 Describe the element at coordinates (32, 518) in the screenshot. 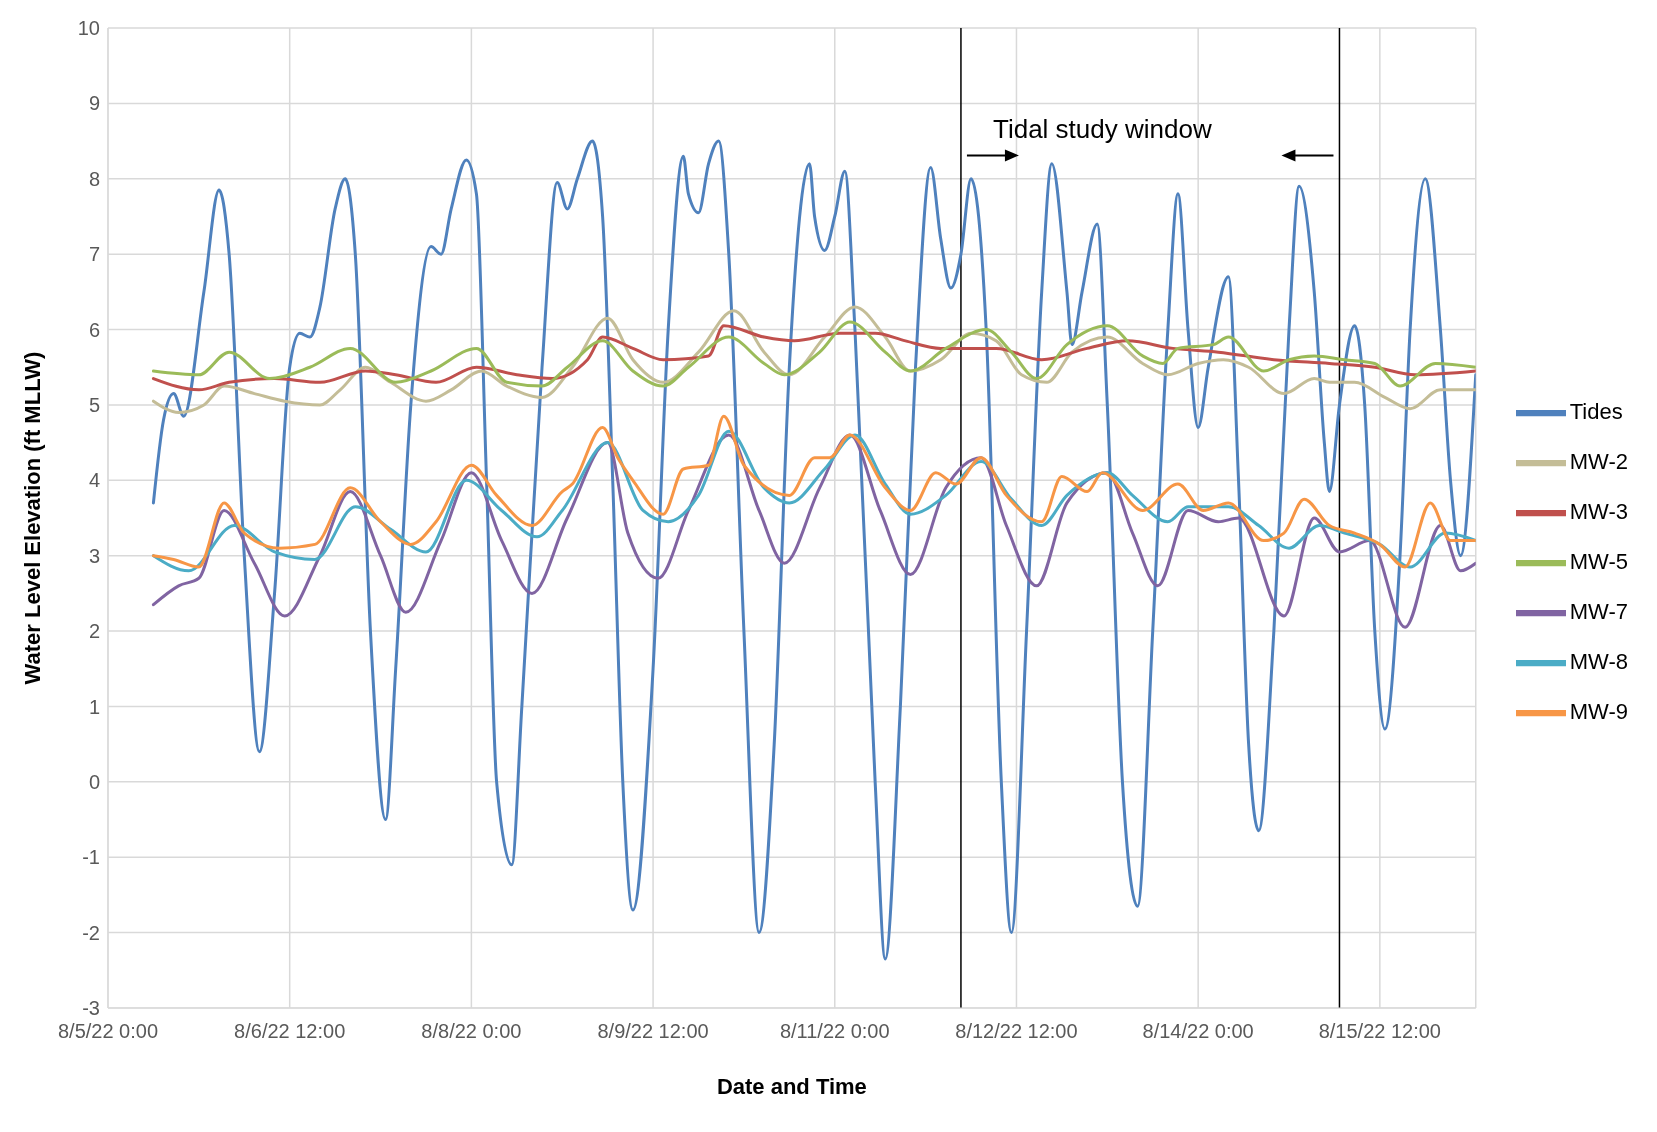

I see `y-axis-title: Water Level Elevation (ft MLLW)` at that location.